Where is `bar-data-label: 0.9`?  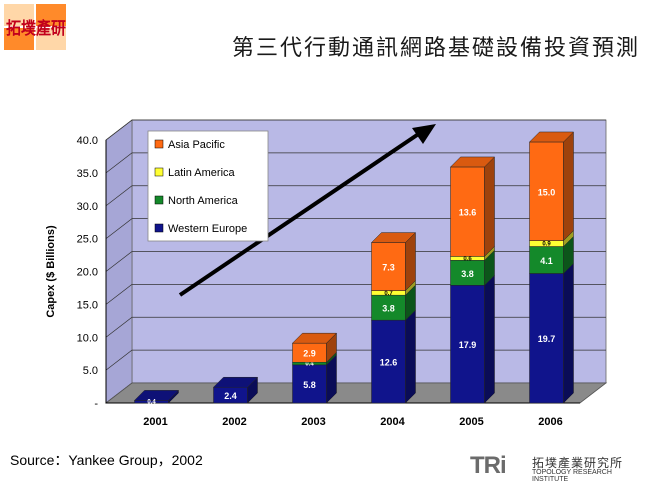
bar-data-label: 0.9 is located at coordinates (546, 245).